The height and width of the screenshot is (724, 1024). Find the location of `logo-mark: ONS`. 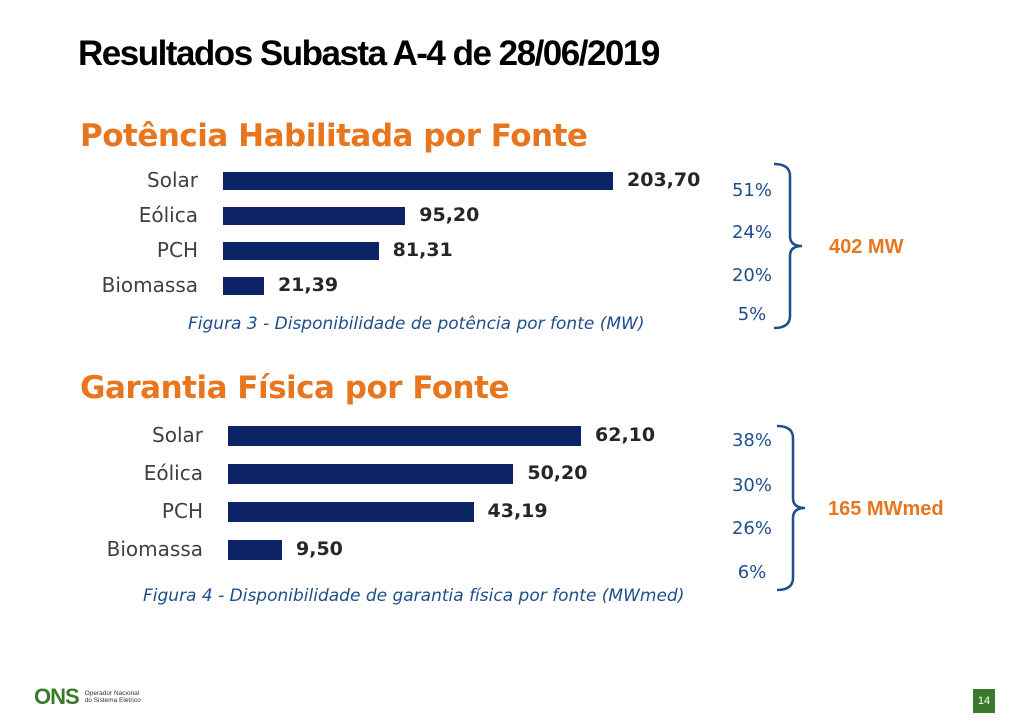

logo-mark: ONS is located at coordinates (57, 696).